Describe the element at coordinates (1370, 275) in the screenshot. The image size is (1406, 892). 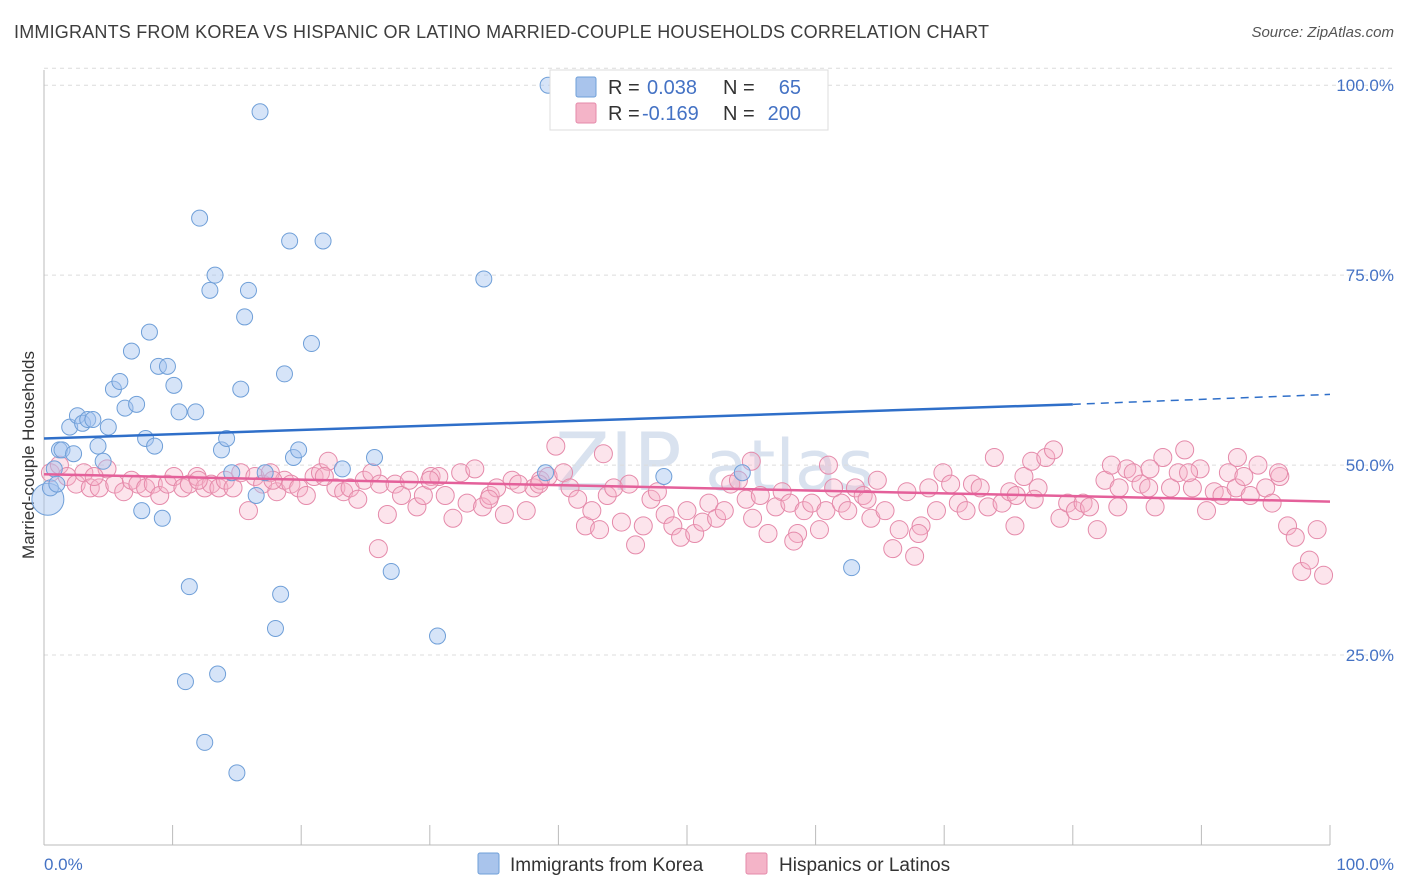
I see `y-tick-label: 75.0%` at that location.